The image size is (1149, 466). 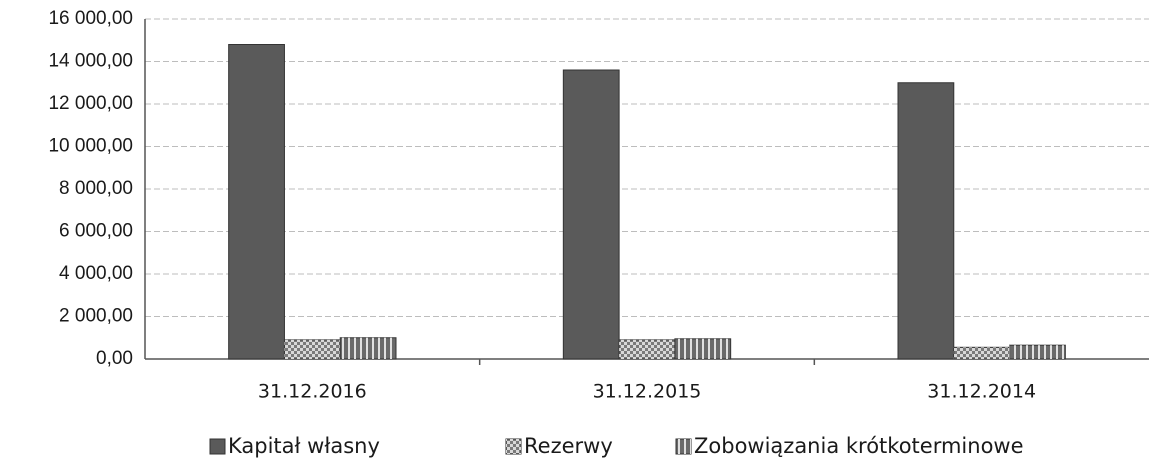 What do you see at coordinates (90, 61) in the screenshot?
I see `y-tick-label: 14 000,00` at bounding box center [90, 61].